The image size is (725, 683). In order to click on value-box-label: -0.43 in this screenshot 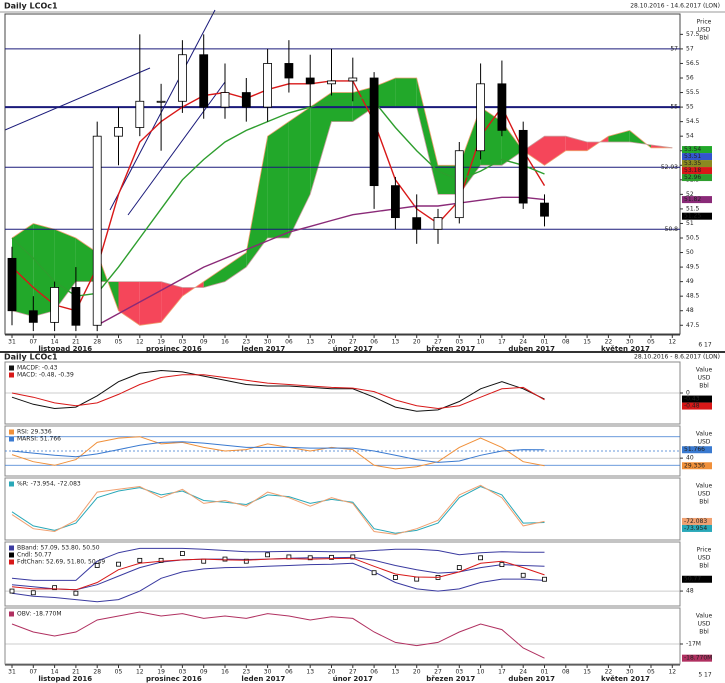, I will do `click(692, 399)`.